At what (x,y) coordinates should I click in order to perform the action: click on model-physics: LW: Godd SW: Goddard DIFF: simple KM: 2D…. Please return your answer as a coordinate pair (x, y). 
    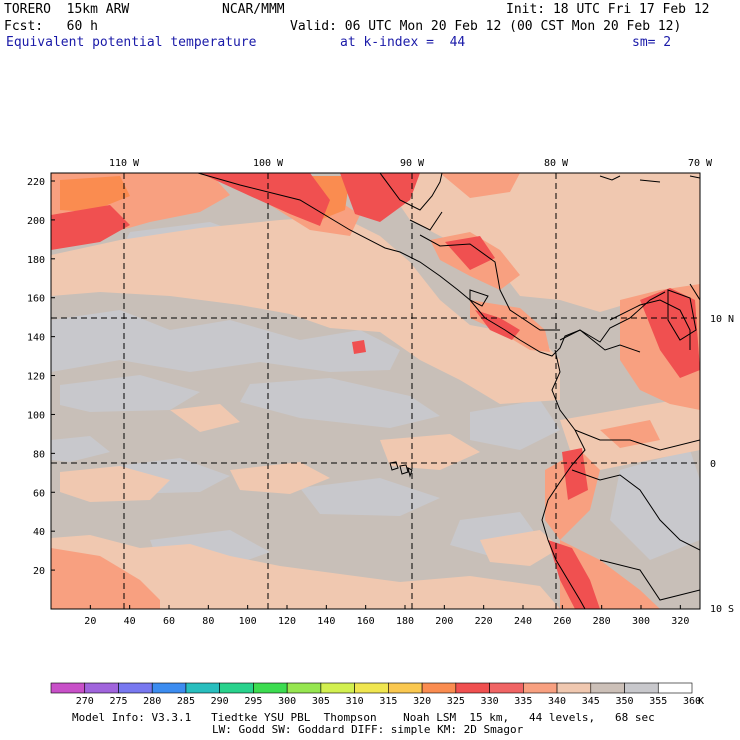
    Looking at the image, I should click on (368, 729).